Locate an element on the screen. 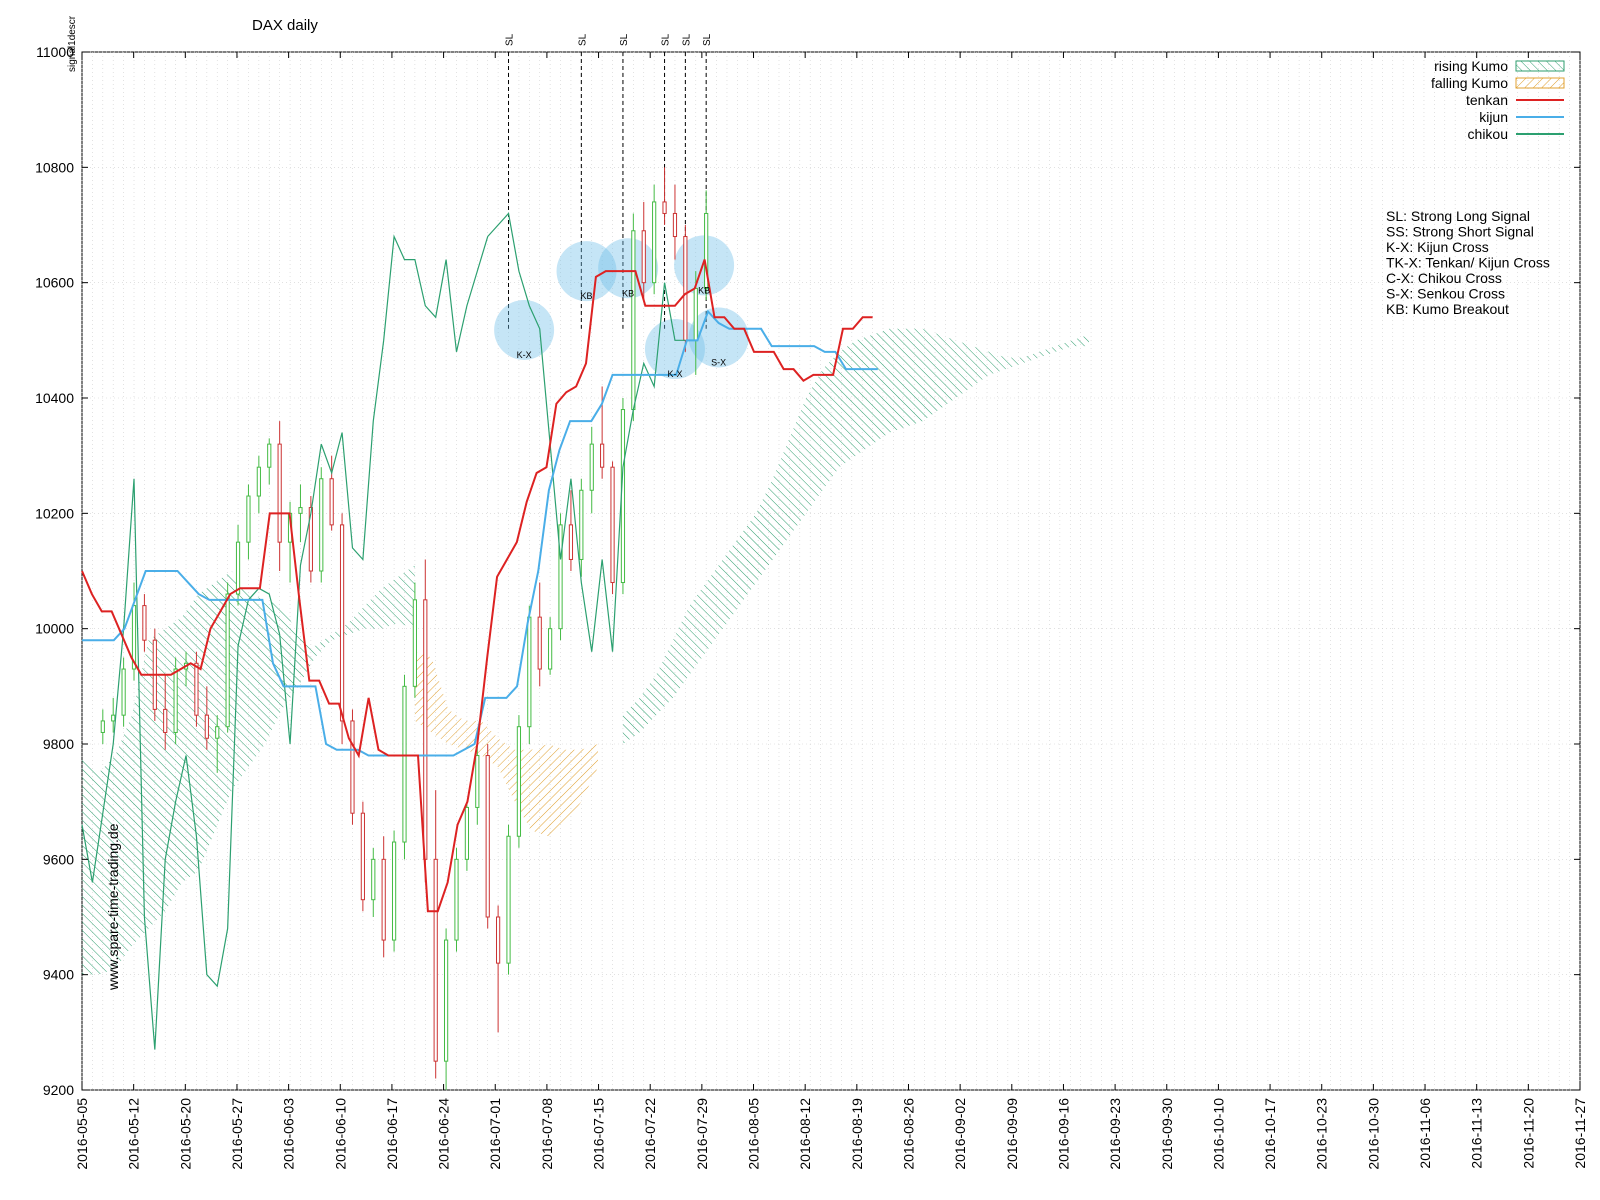  x-tick-label: 2016-05-12 is located at coordinates (134, 1134).